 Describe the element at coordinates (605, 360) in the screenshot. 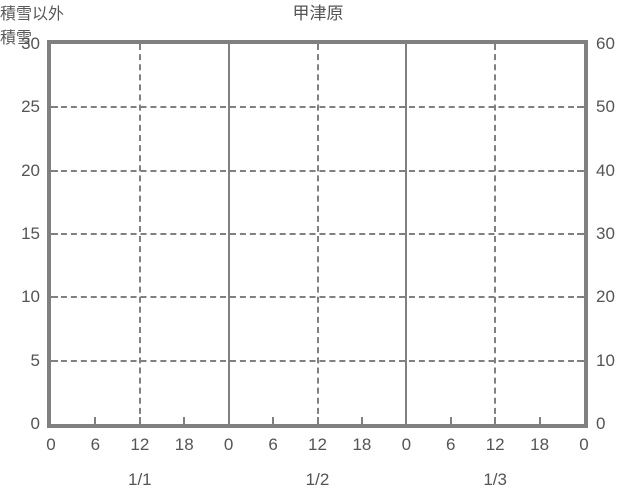

I see `y-axis-tick-label-right: 10` at that location.